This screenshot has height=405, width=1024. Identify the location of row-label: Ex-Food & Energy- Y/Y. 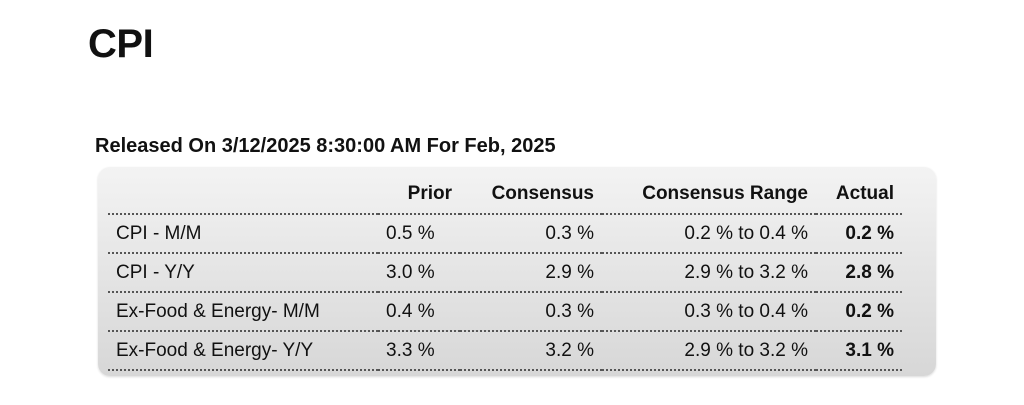
(243, 351).